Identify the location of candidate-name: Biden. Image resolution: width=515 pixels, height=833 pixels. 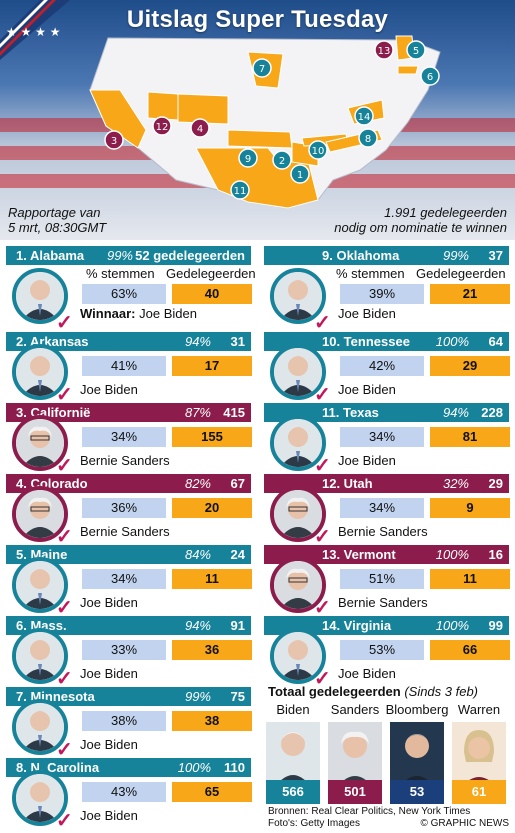
(293, 709).